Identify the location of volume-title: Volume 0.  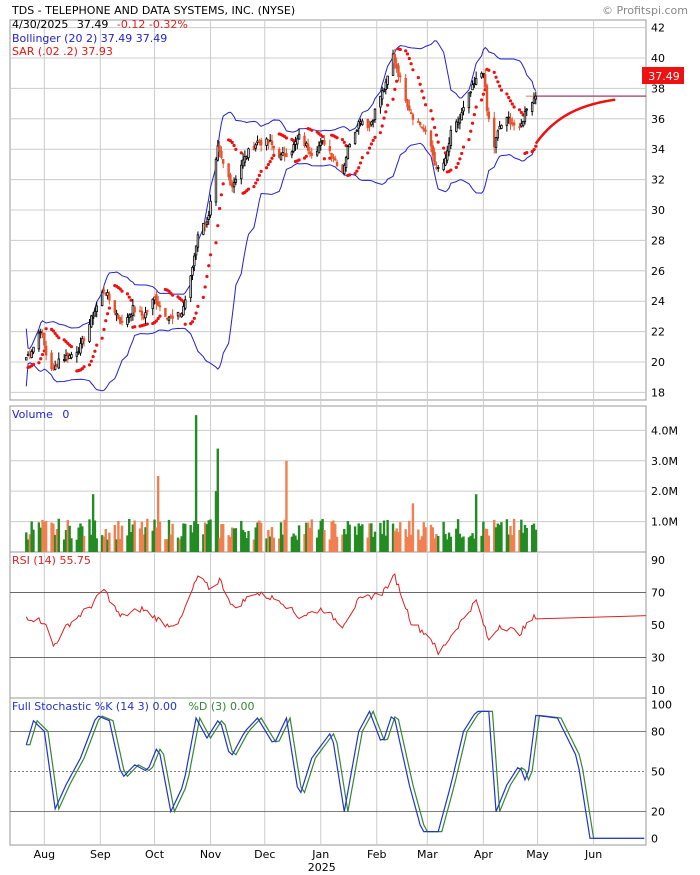
(40, 414).